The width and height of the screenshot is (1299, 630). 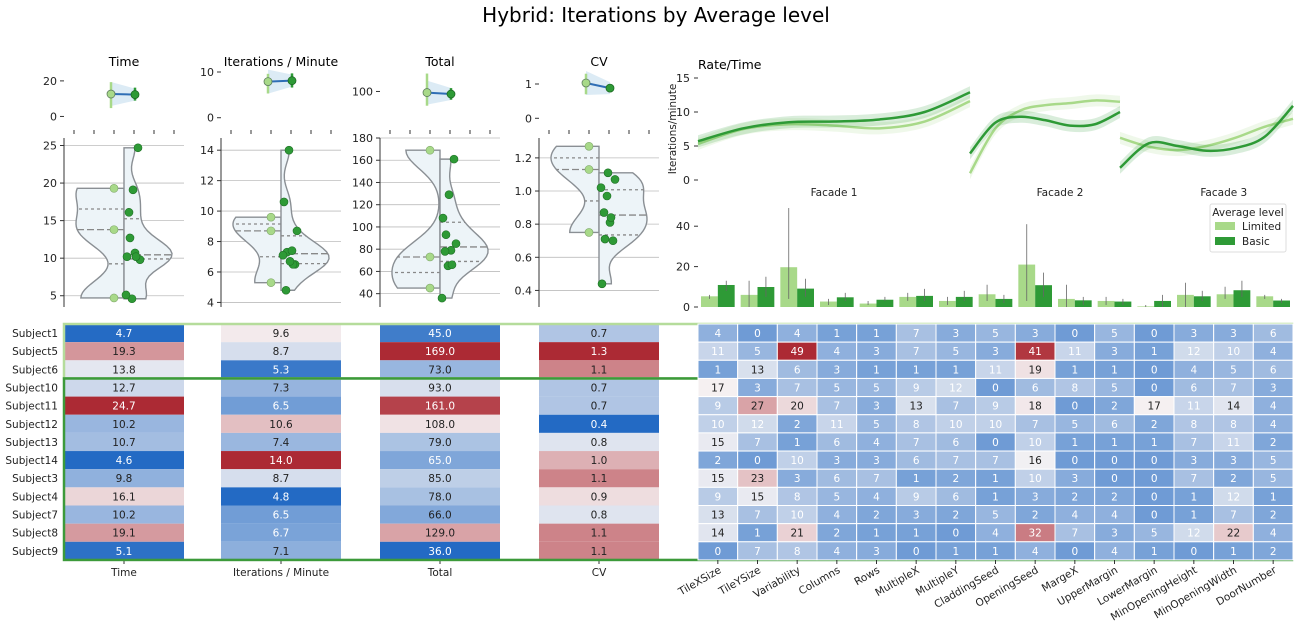 What do you see at coordinates (717, 352) in the screenshot?
I see `param-cell-label: 11` at bounding box center [717, 352].